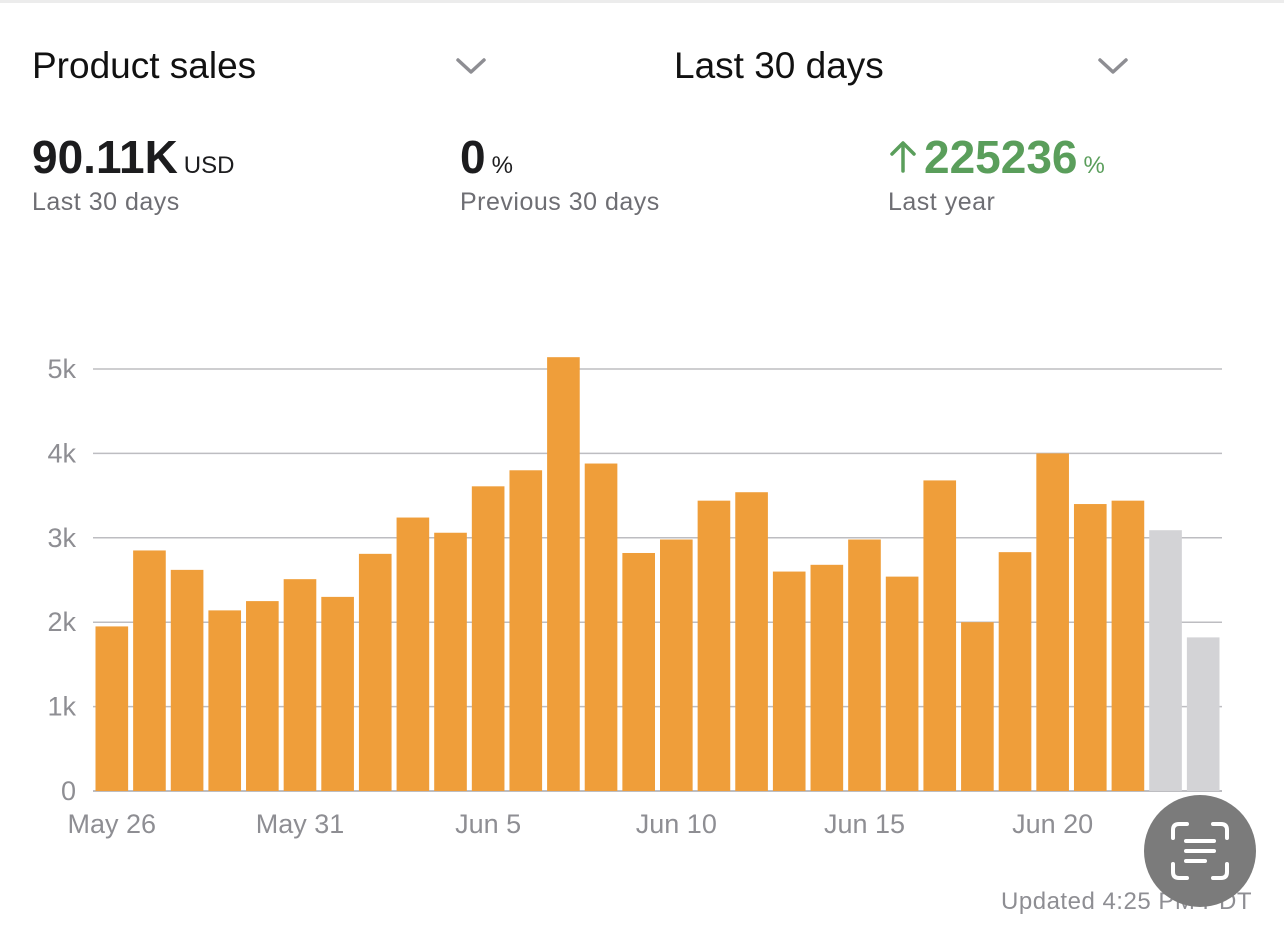 The image size is (1284, 928). Describe the element at coordinates (642, 1) in the screenshot. I see `top-divider` at that location.